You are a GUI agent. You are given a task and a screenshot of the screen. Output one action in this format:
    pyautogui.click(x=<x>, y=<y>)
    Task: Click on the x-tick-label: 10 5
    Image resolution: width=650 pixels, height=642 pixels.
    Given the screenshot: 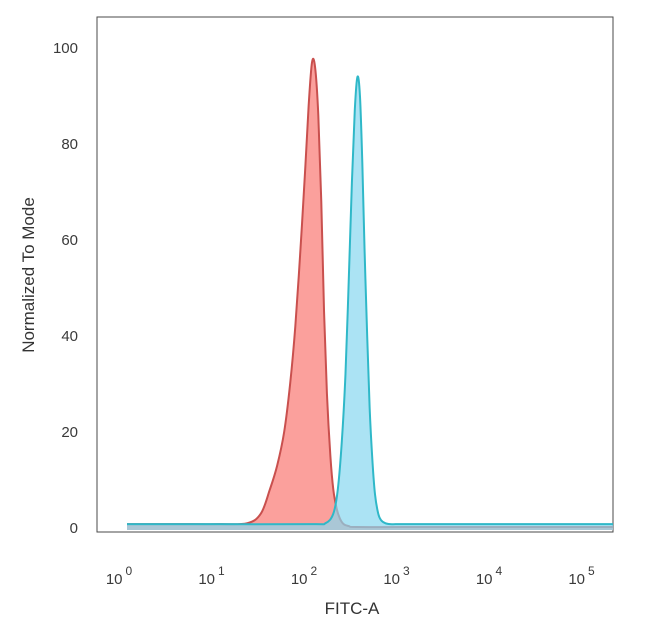 What is the action you would take?
    pyautogui.click(x=581, y=576)
    